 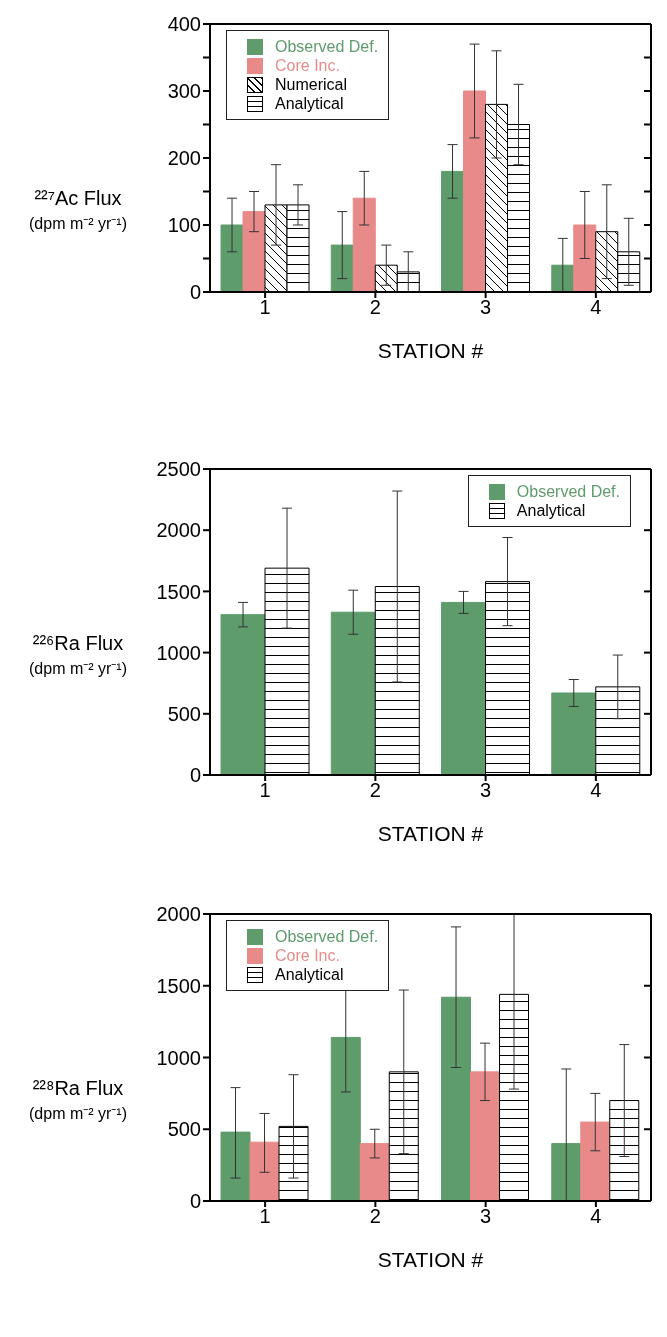 What do you see at coordinates (184, 91) in the screenshot?
I see `y-tick-label: 300` at bounding box center [184, 91].